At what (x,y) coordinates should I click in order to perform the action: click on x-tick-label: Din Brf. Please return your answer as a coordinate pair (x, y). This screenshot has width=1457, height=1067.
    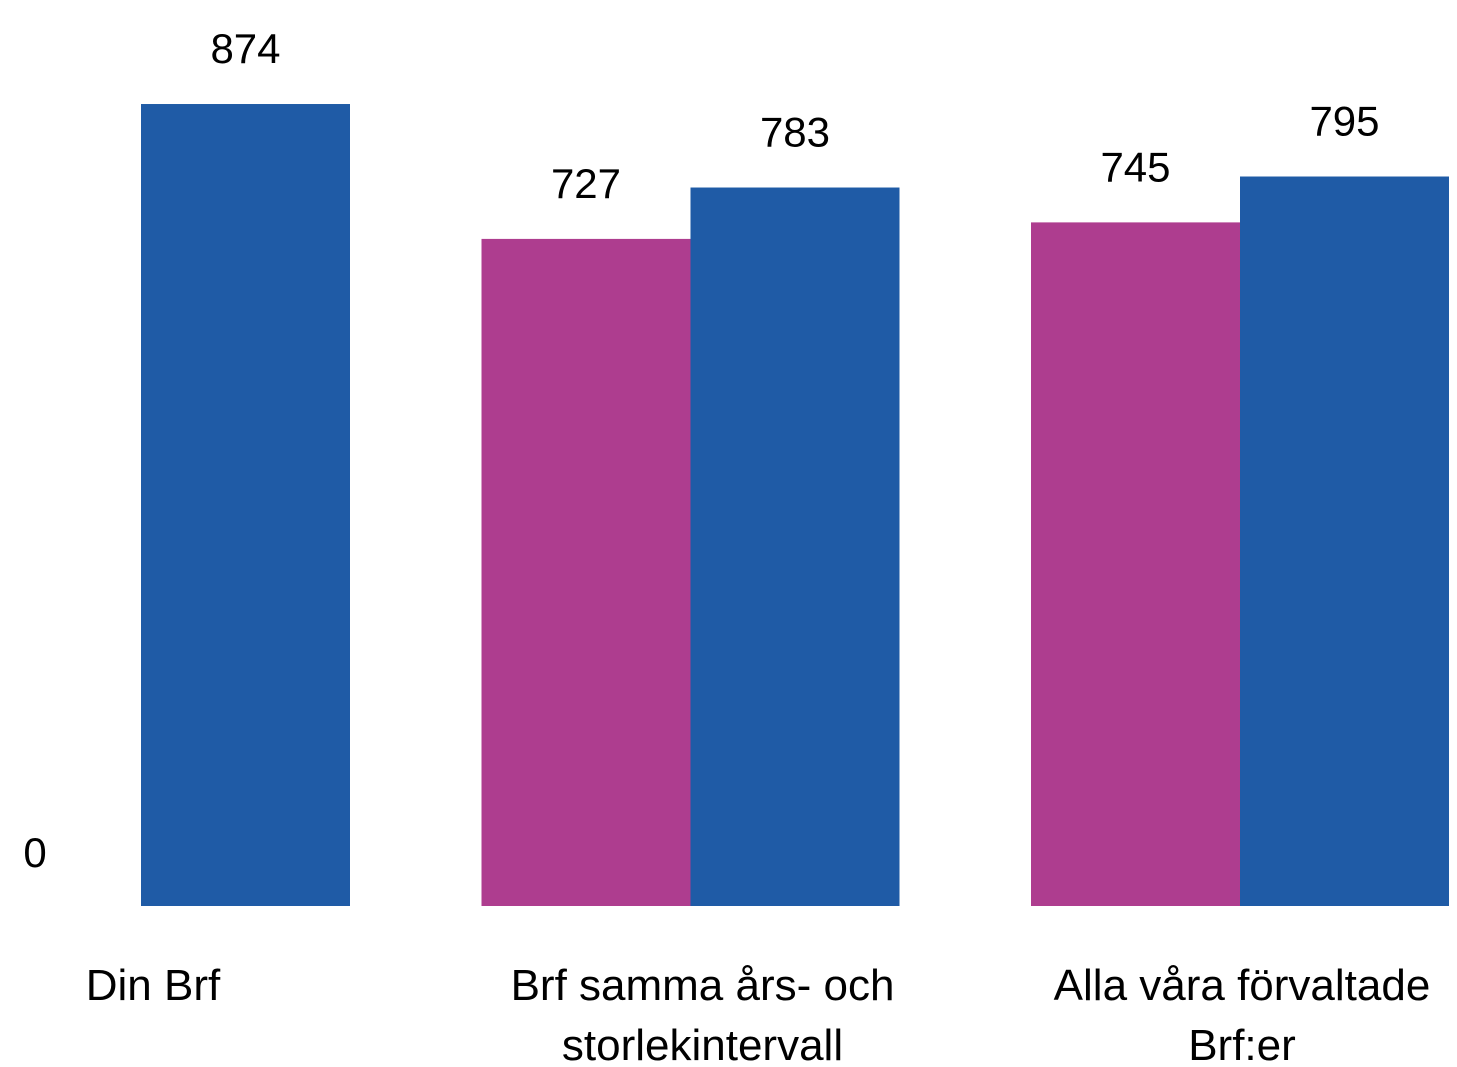
    Looking at the image, I should click on (153, 985).